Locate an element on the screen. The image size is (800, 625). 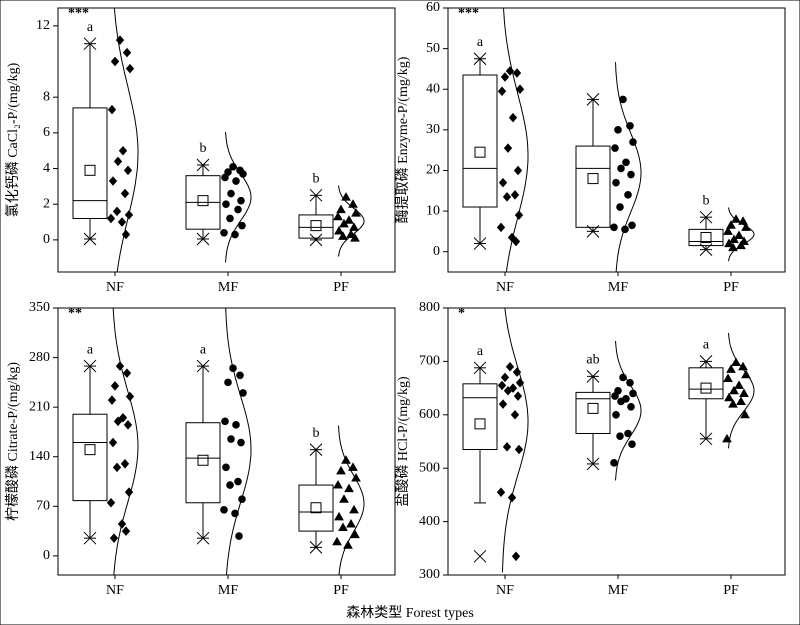
y-tick-label: 40 is located at coordinates (433, 88).